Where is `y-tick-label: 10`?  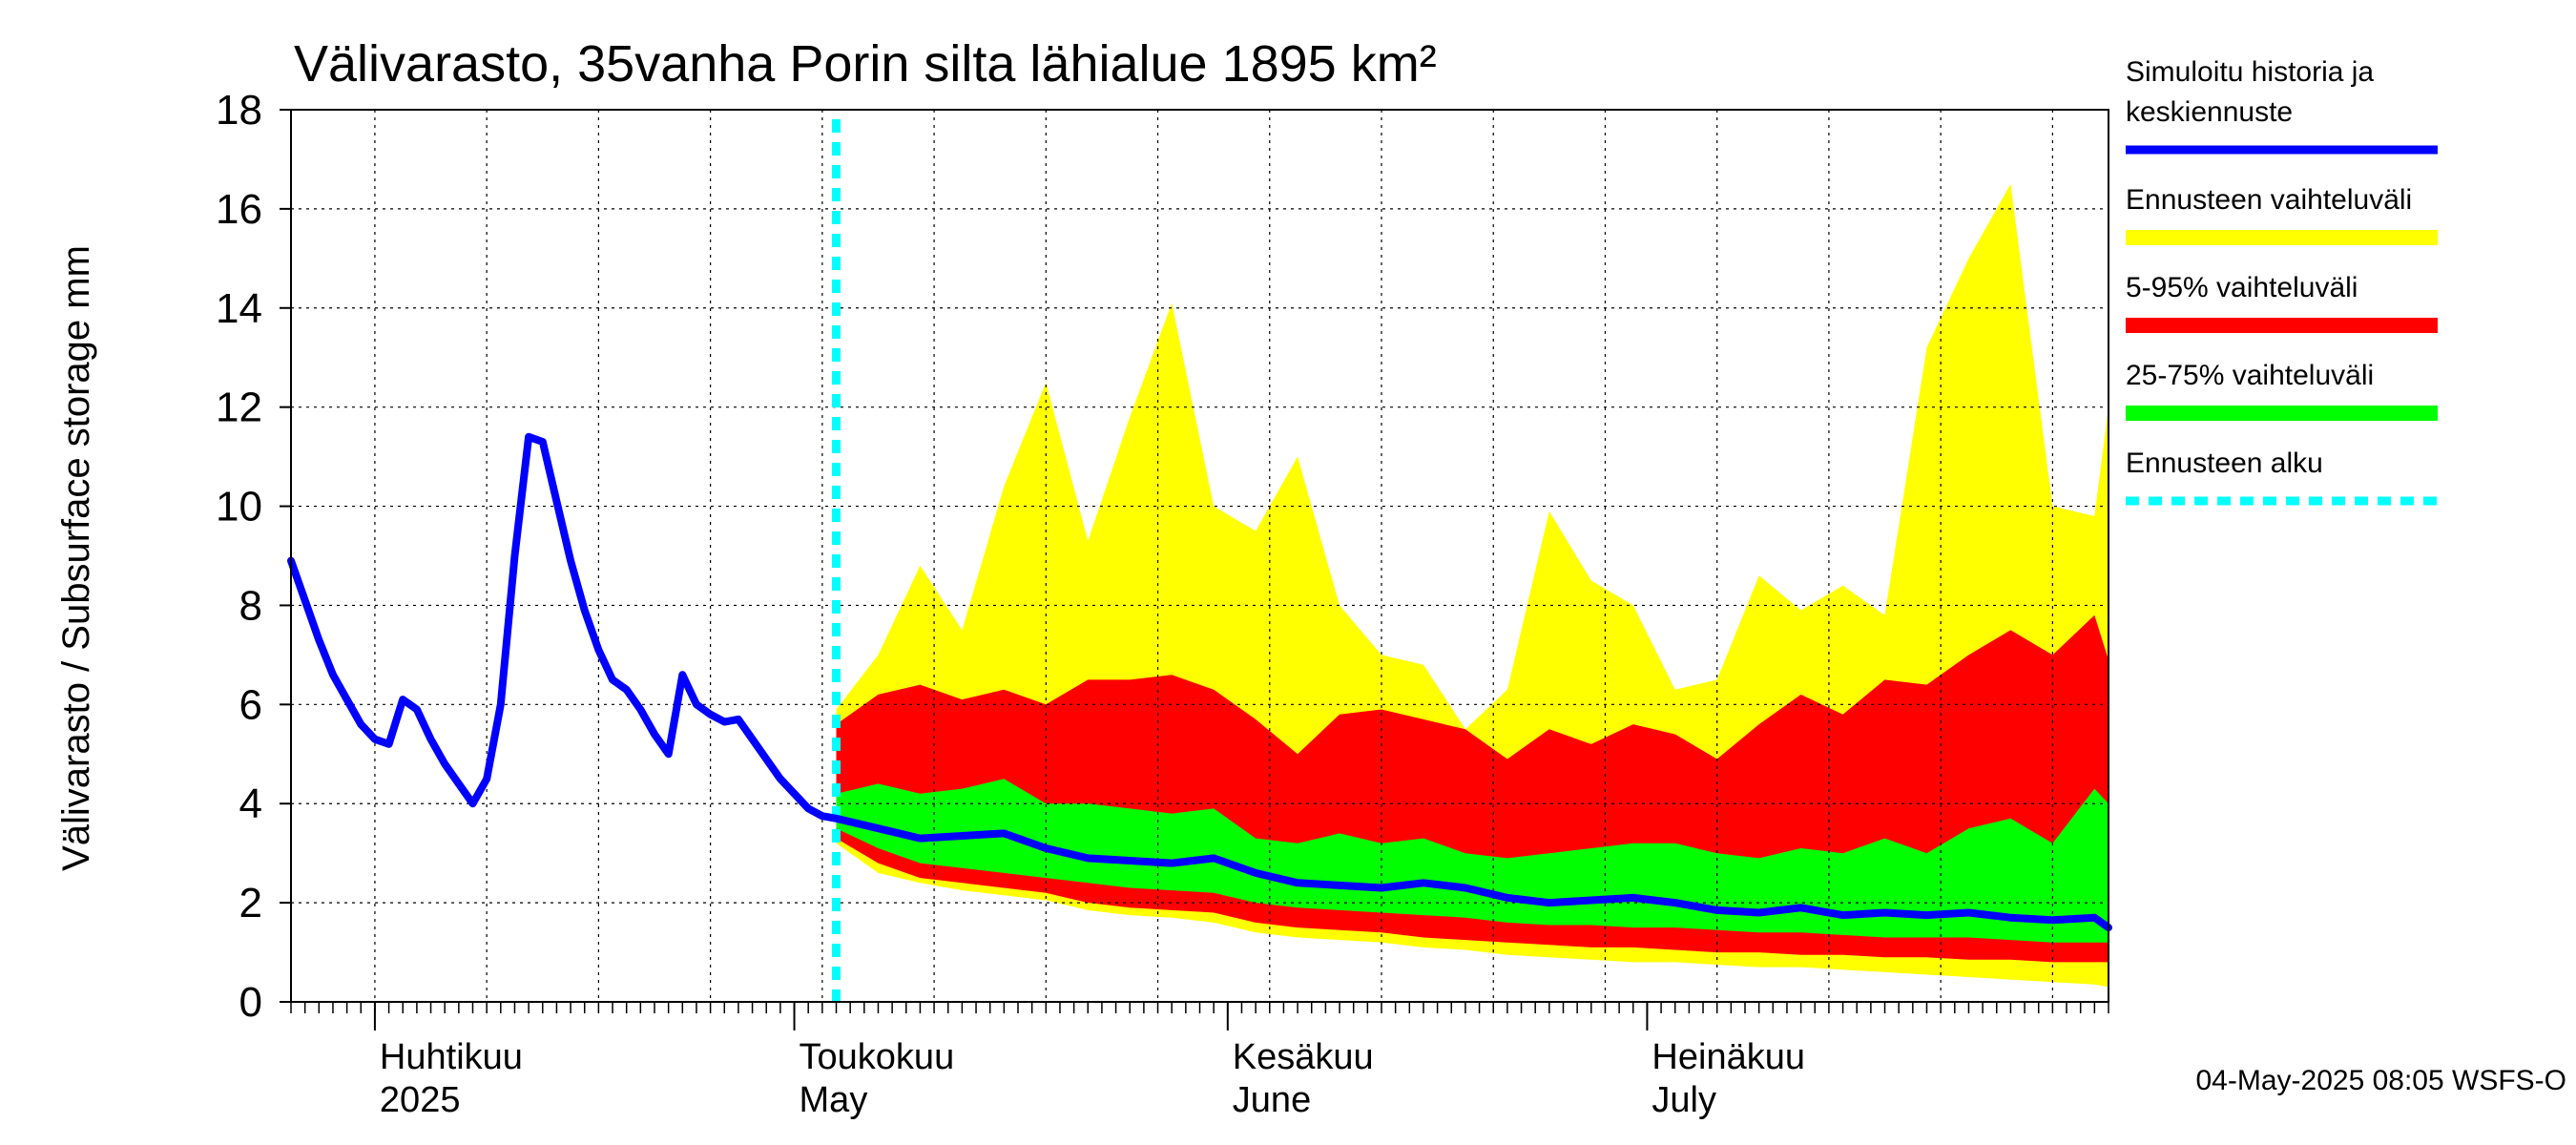 y-tick-label: 10 is located at coordinates (239, 508).